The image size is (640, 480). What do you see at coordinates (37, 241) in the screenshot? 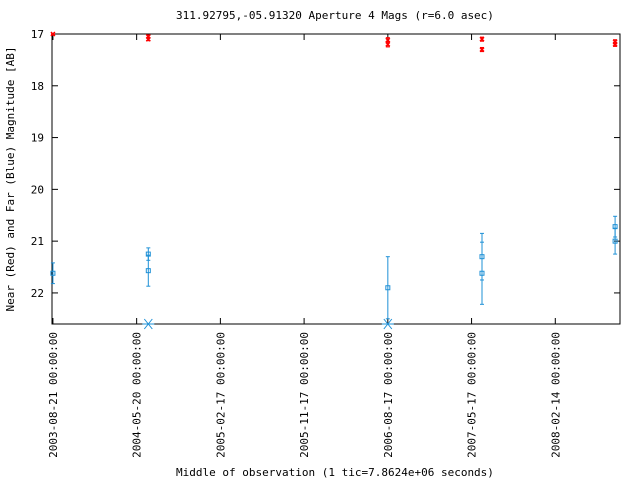
I see `y-tick-label: 21` at bounding box center [37, 241].